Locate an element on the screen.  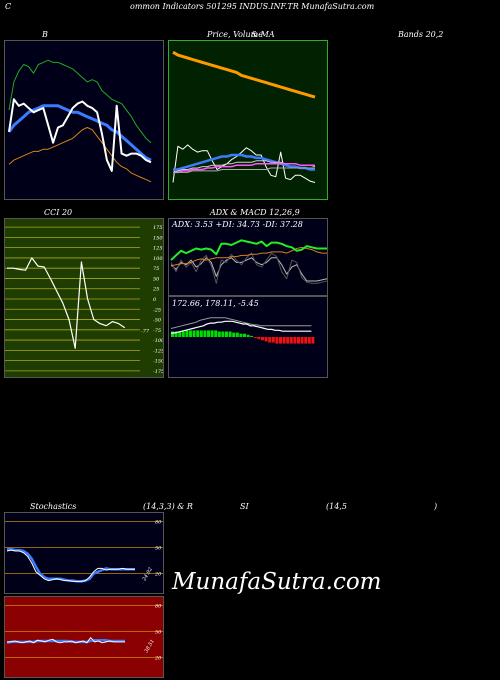
adx-legend: ADX: 3.53 +DI: 34.73 -DI: 37.28 is located at coordinates (237, 224).